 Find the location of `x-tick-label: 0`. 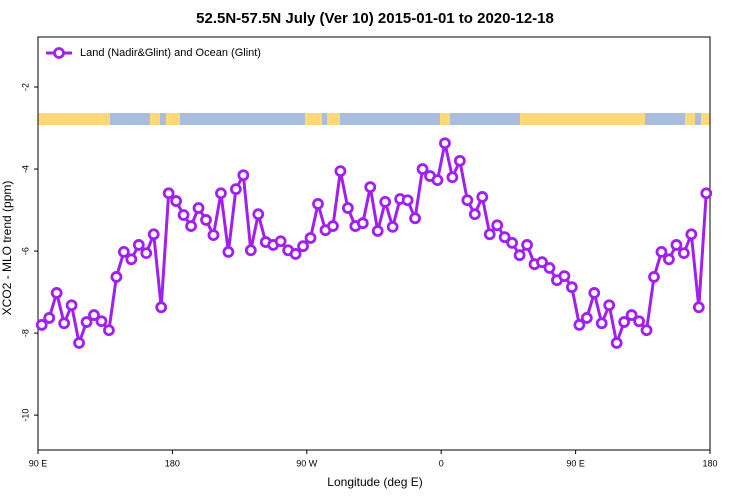

x-tick-label: 0 is located at coordinates (441, 463).